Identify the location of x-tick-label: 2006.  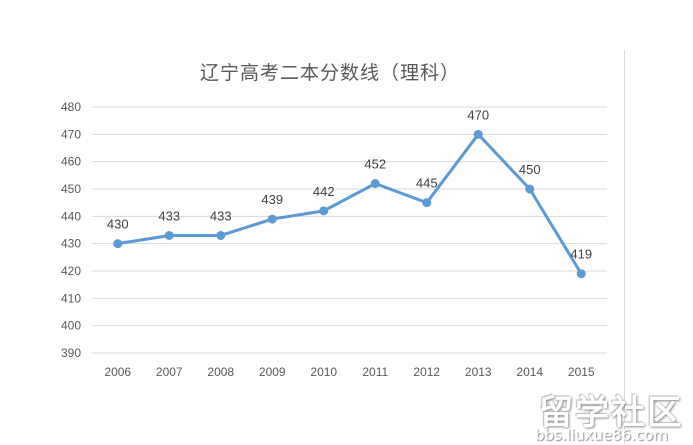
(117, 372).